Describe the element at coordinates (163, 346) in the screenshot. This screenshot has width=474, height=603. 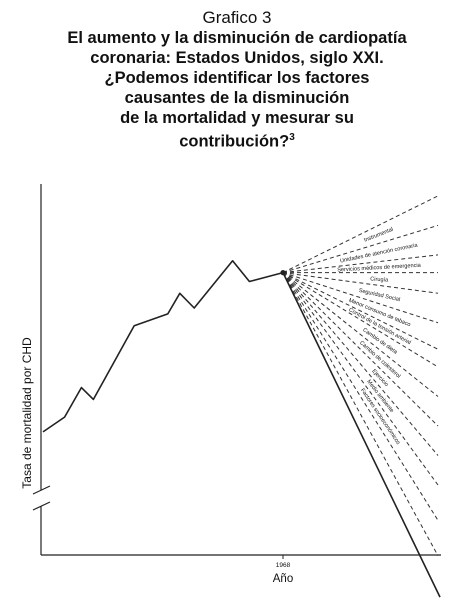
I see `mortality-trend-line` at that location.